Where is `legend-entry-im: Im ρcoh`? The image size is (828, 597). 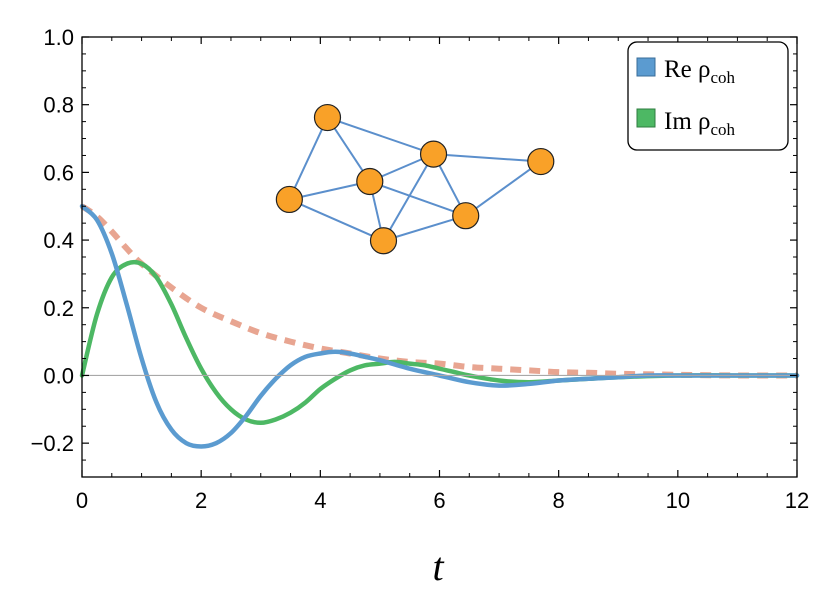 legend-entry-im: Im ρcoh is located at coordinates (700, 123).